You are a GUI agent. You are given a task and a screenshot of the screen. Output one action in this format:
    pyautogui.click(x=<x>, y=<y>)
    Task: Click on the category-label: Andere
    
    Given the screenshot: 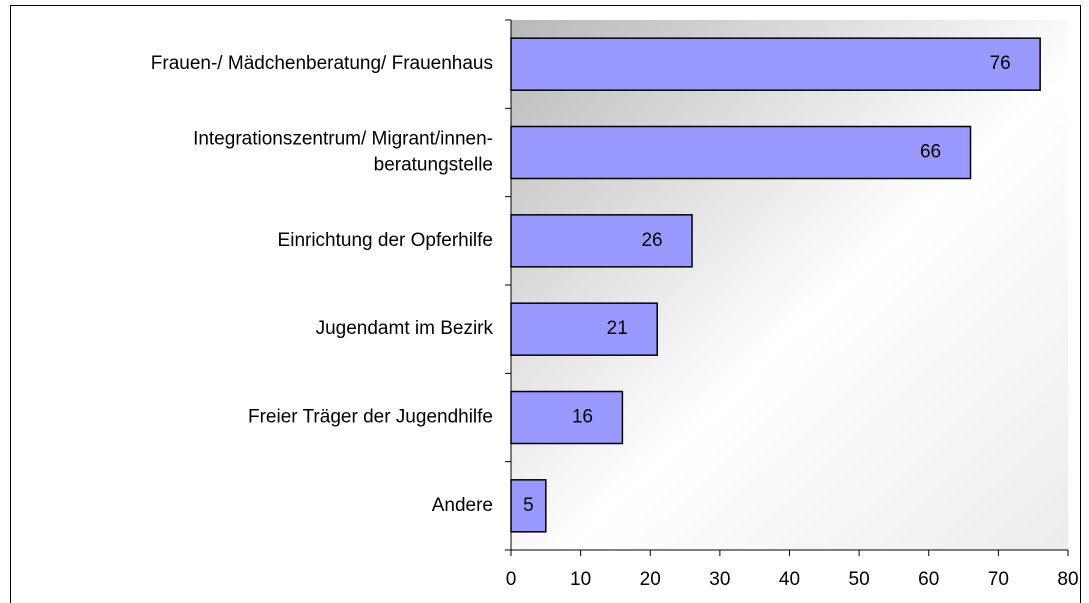 What is the action you would take?
    pyautogui.click(x=462, y=505)
    